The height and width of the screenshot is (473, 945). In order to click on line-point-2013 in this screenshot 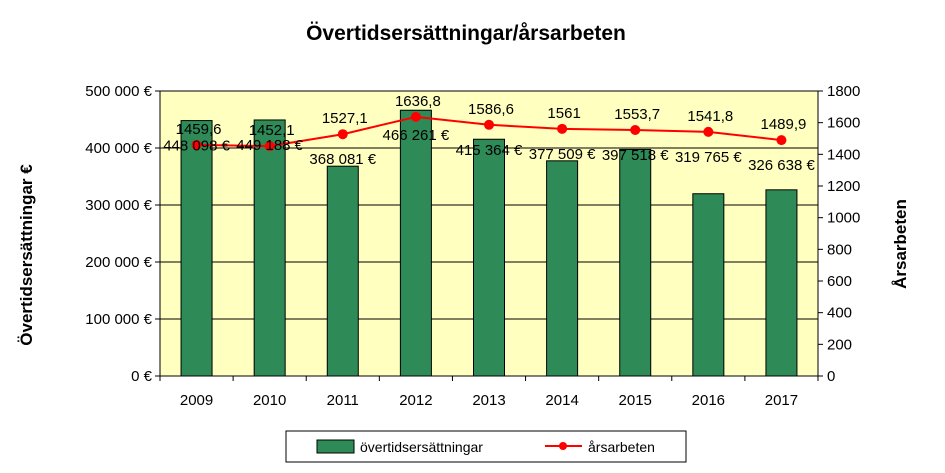, I will do `click(489, 124)`.